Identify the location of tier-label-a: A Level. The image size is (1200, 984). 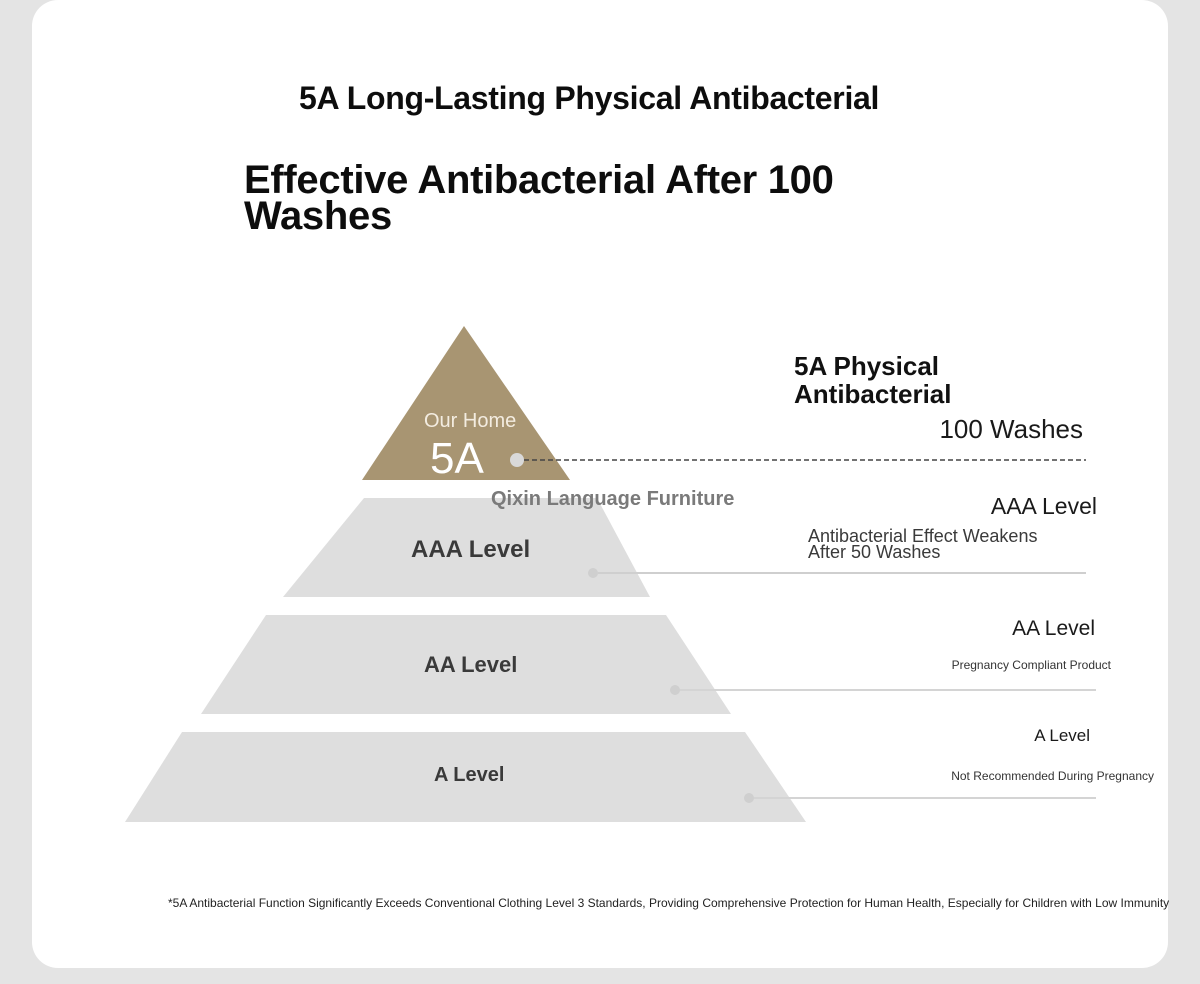
(469, 775).